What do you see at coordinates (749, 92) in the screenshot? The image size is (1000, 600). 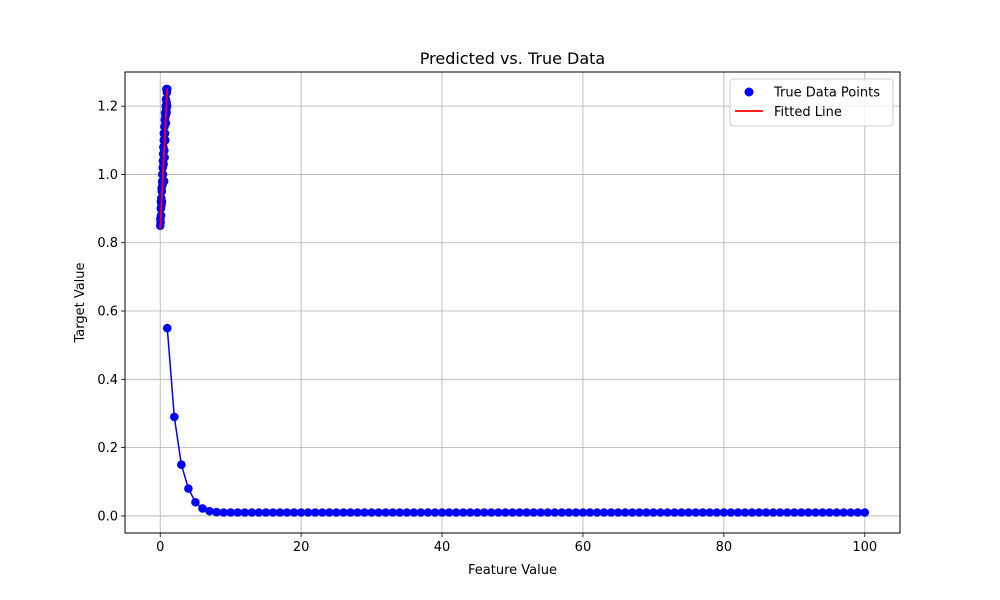 I see `legend-marker-true-data-points` at bounding box center [749, 92].